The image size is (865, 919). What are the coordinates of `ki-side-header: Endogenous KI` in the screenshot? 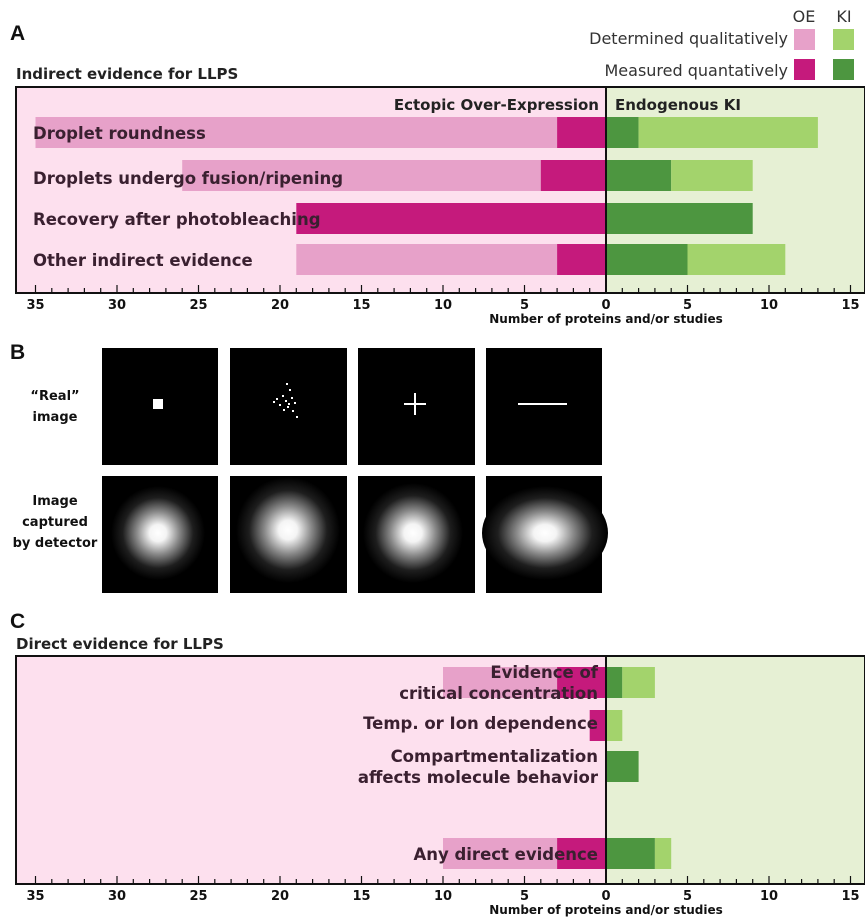 It's located at (678, 105).